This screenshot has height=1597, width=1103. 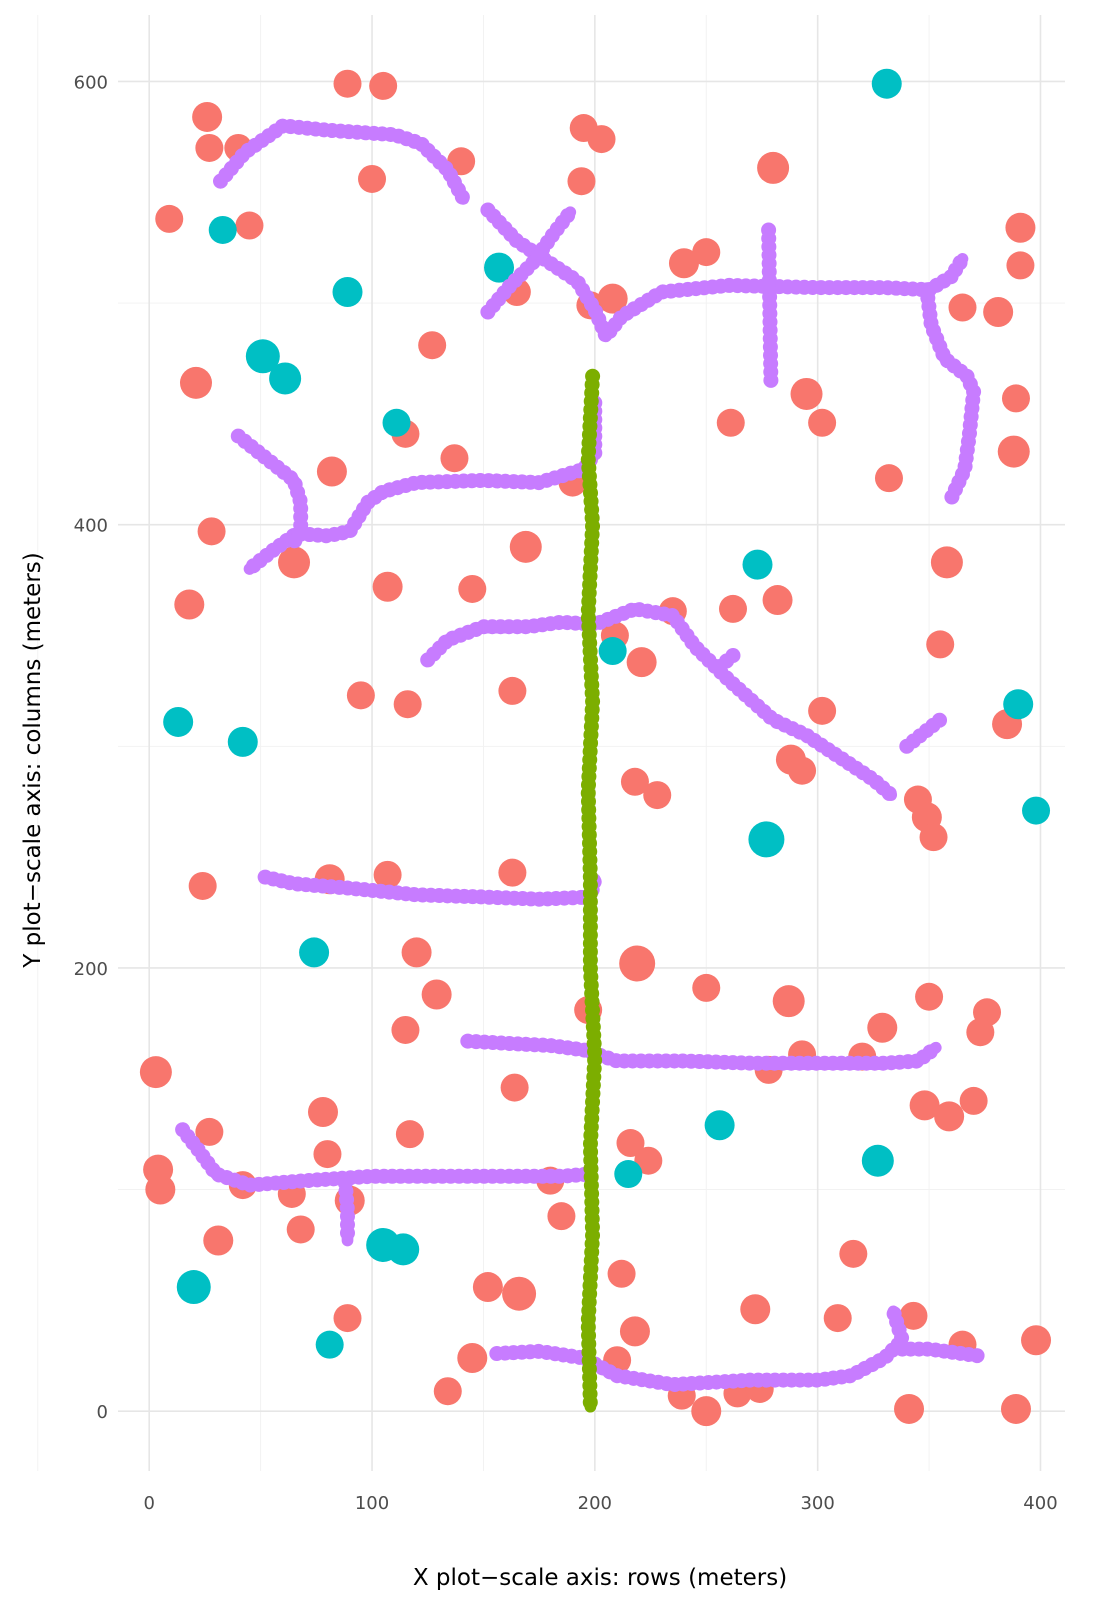 I want to click on y-axis-ticks: 0 200 400 600, so click(x=91, y=747).